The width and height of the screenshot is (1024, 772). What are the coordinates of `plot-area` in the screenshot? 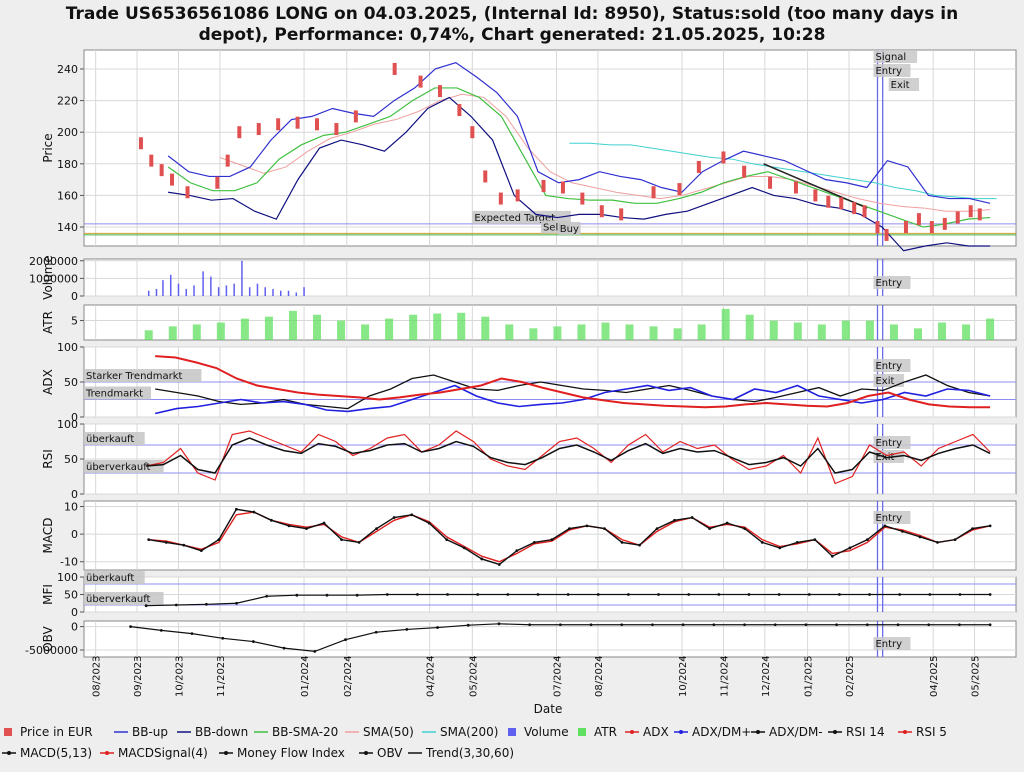 It's located at (550, 277).